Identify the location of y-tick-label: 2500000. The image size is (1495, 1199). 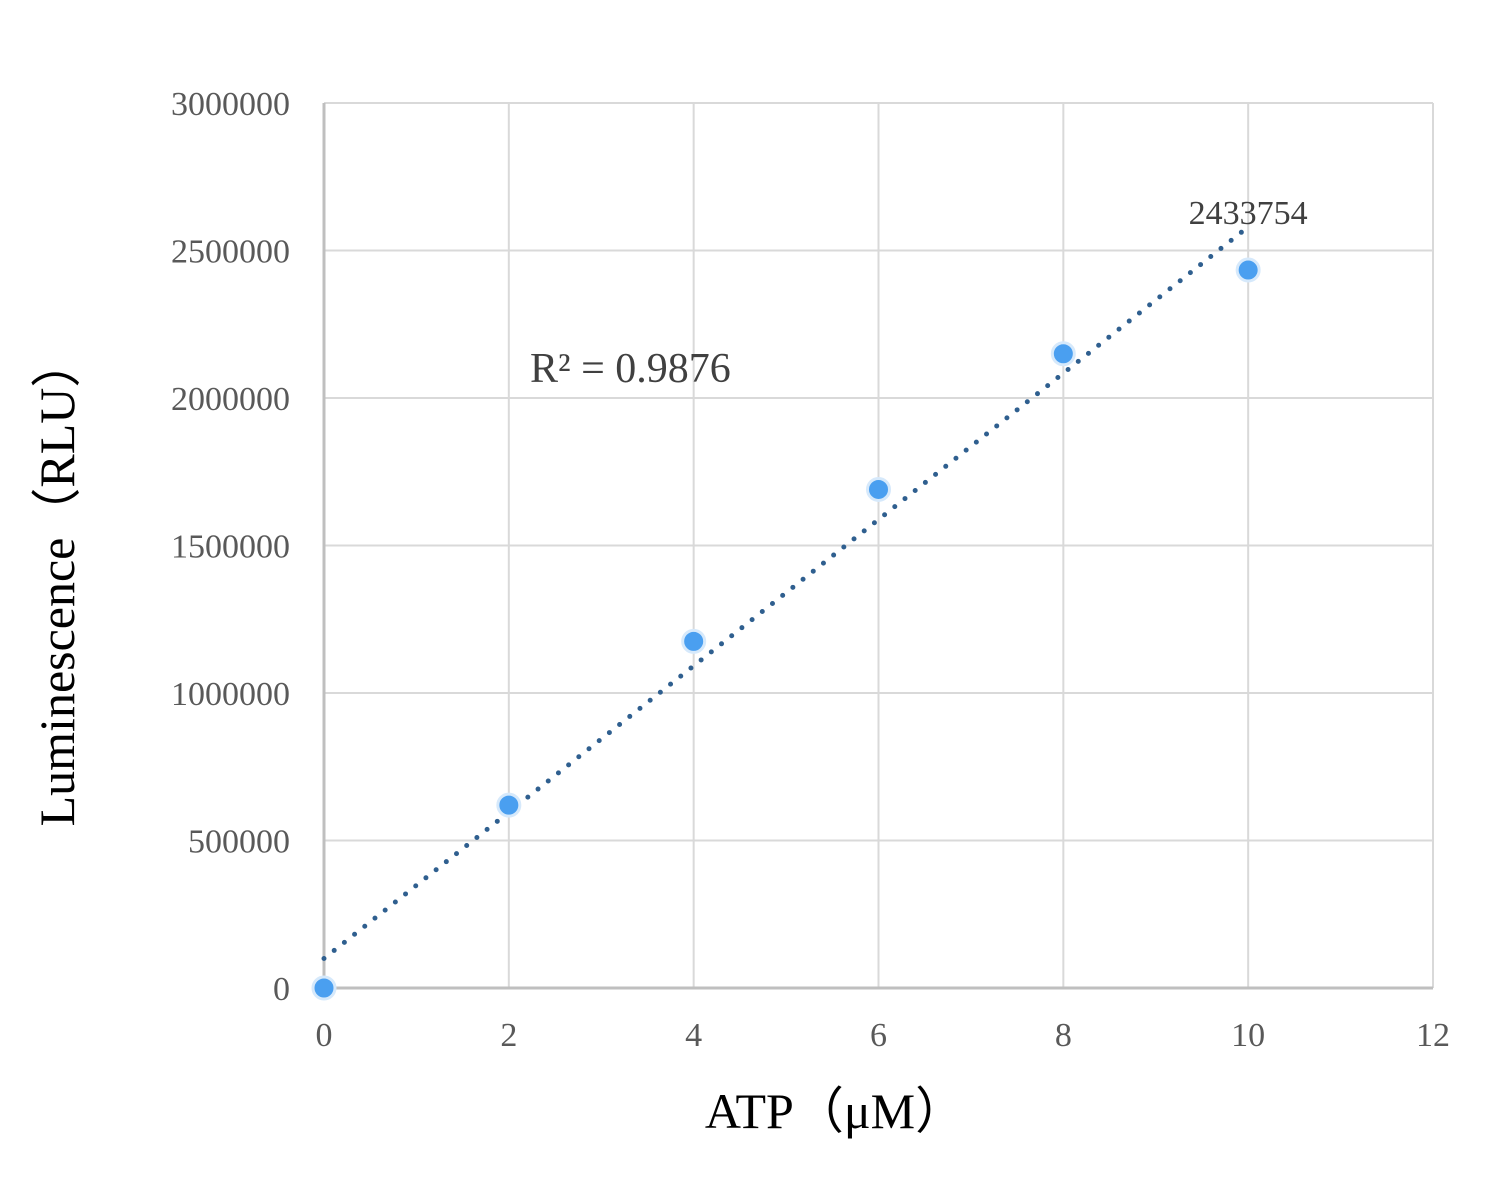
(230, 252).